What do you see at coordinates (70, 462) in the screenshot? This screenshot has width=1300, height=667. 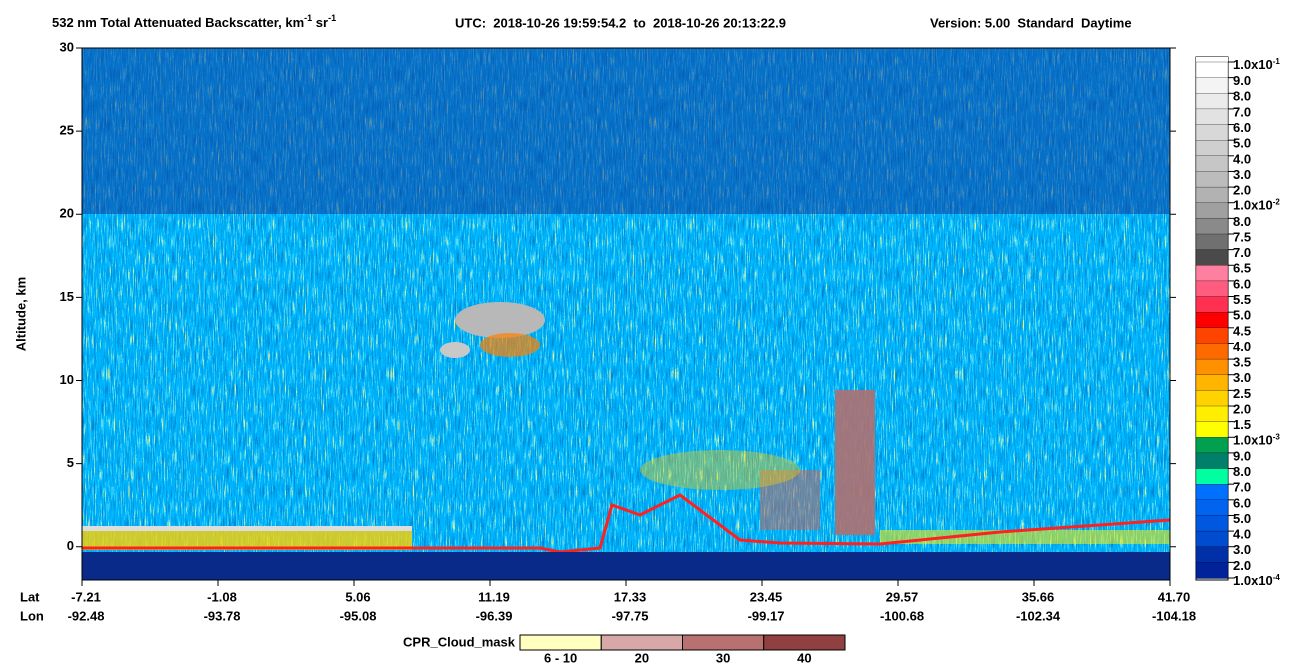 I see `y-tick-label: 5` at bounding box center [70, 462].